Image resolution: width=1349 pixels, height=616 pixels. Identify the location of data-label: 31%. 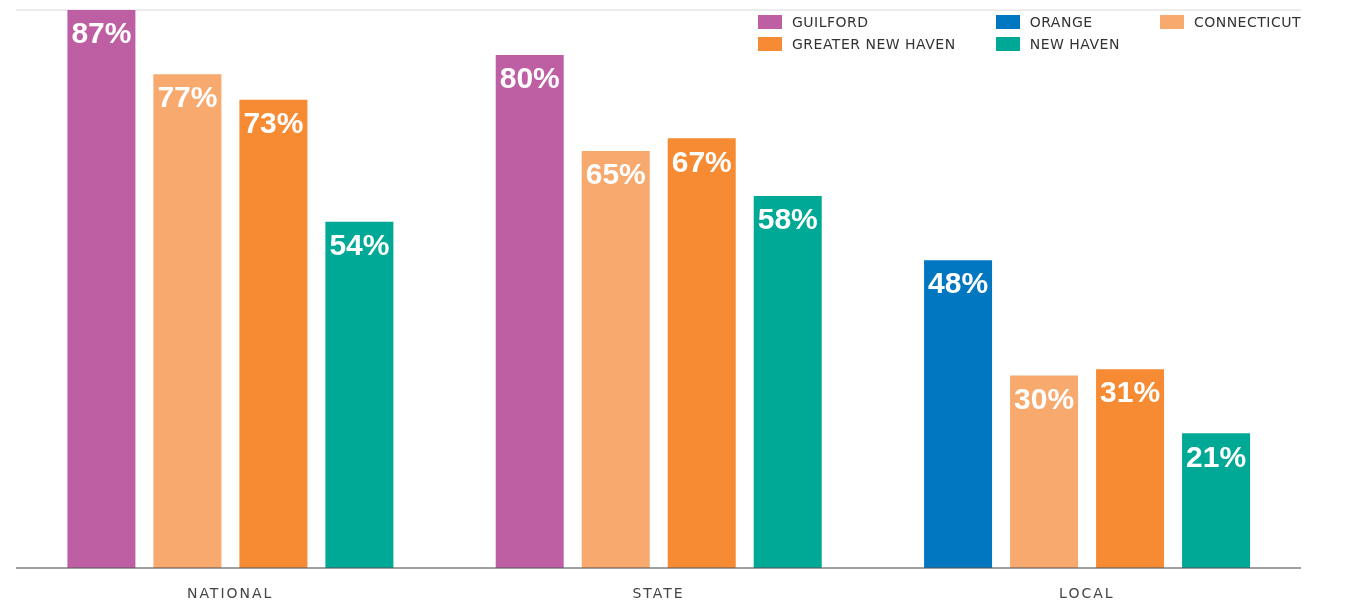
(1130, 392).